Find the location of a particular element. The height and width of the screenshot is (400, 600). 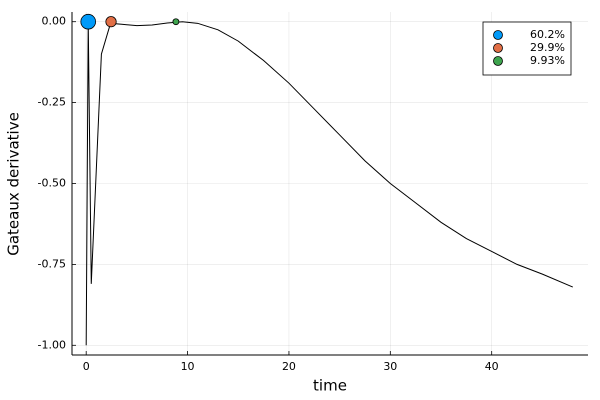

y-tick-label: 0.00 is located at coordinates (54, 21).